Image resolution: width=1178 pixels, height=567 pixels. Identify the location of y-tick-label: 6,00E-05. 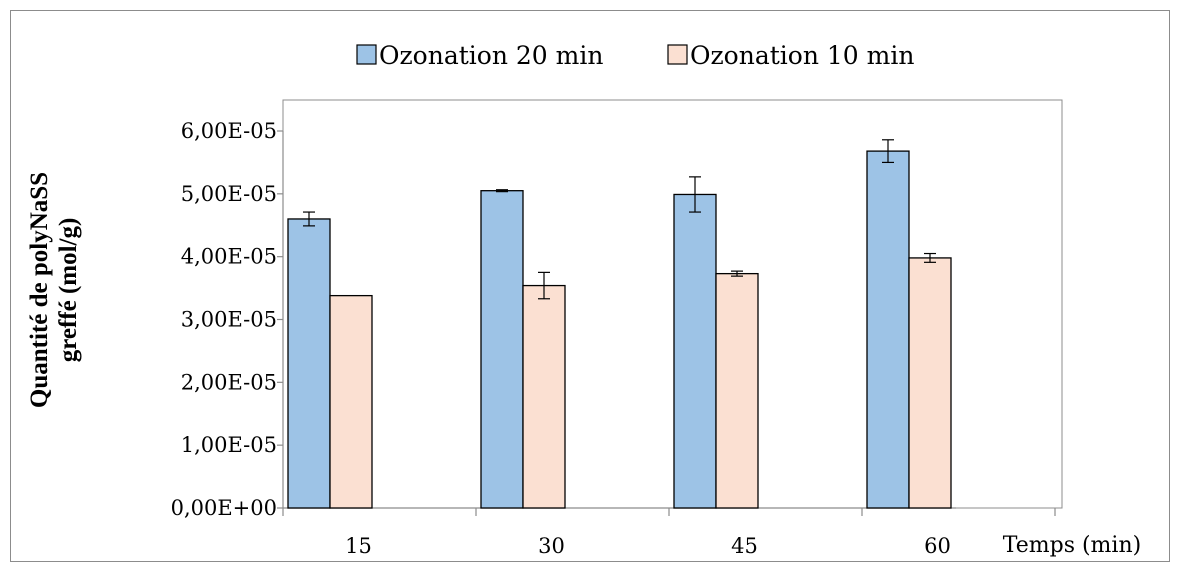
(229, 131).